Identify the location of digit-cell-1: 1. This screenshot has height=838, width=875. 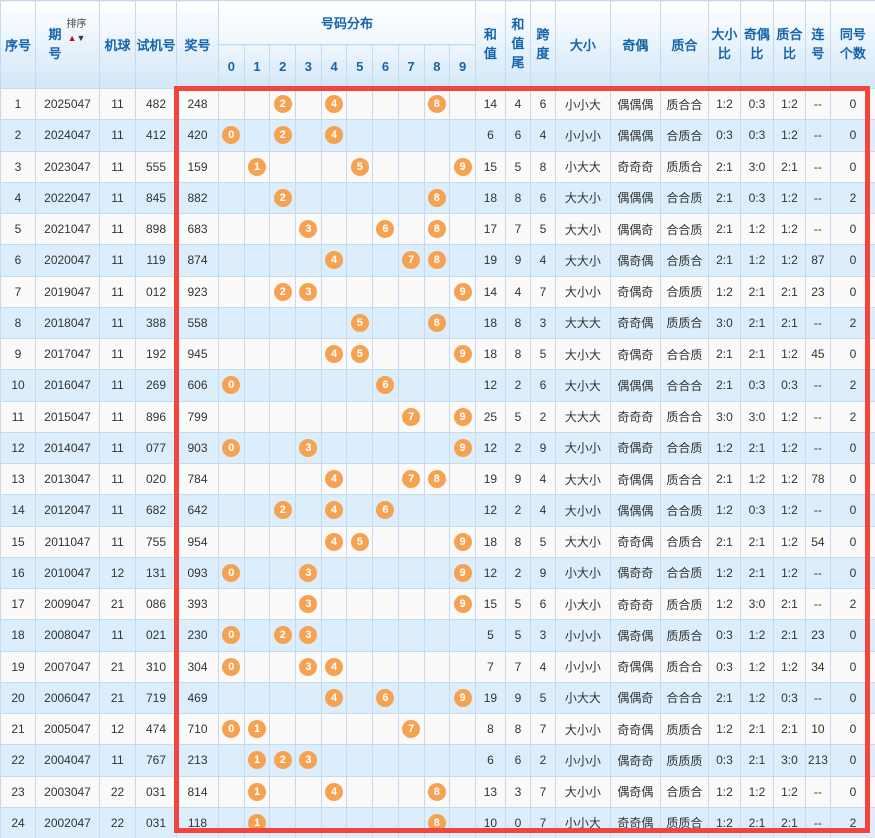
(257, 760).